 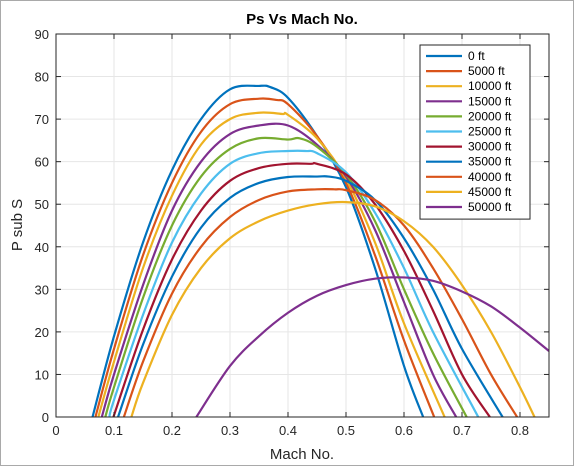 I want to click on x-tick-label: 0.4, so click(x=288, y=430).